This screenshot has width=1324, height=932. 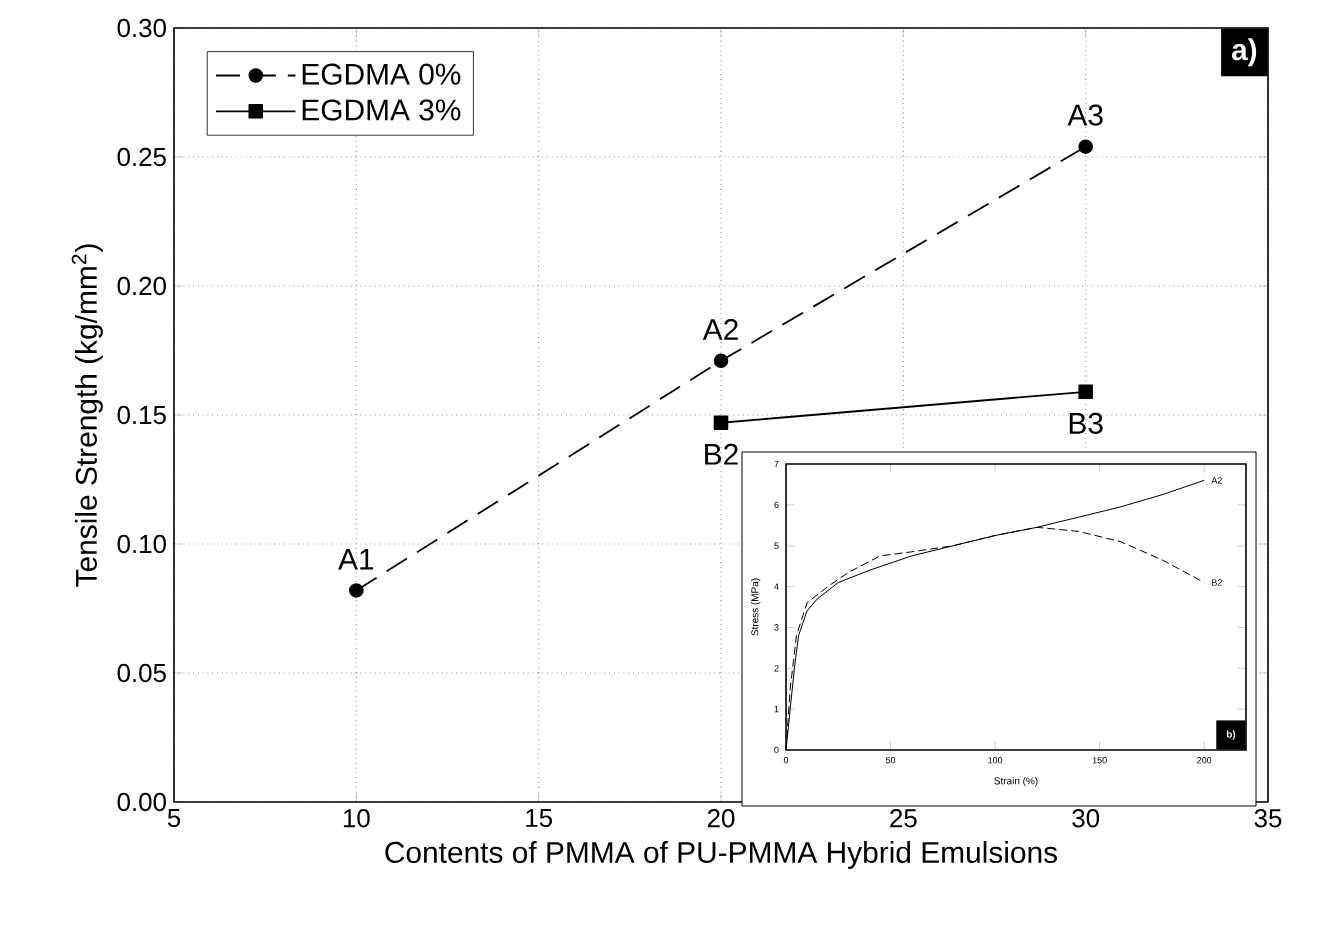 What do you see at coordinates (903, 818) in the screenshot?
I see `x-tick-label: 25` at bounding box center [903, 818].